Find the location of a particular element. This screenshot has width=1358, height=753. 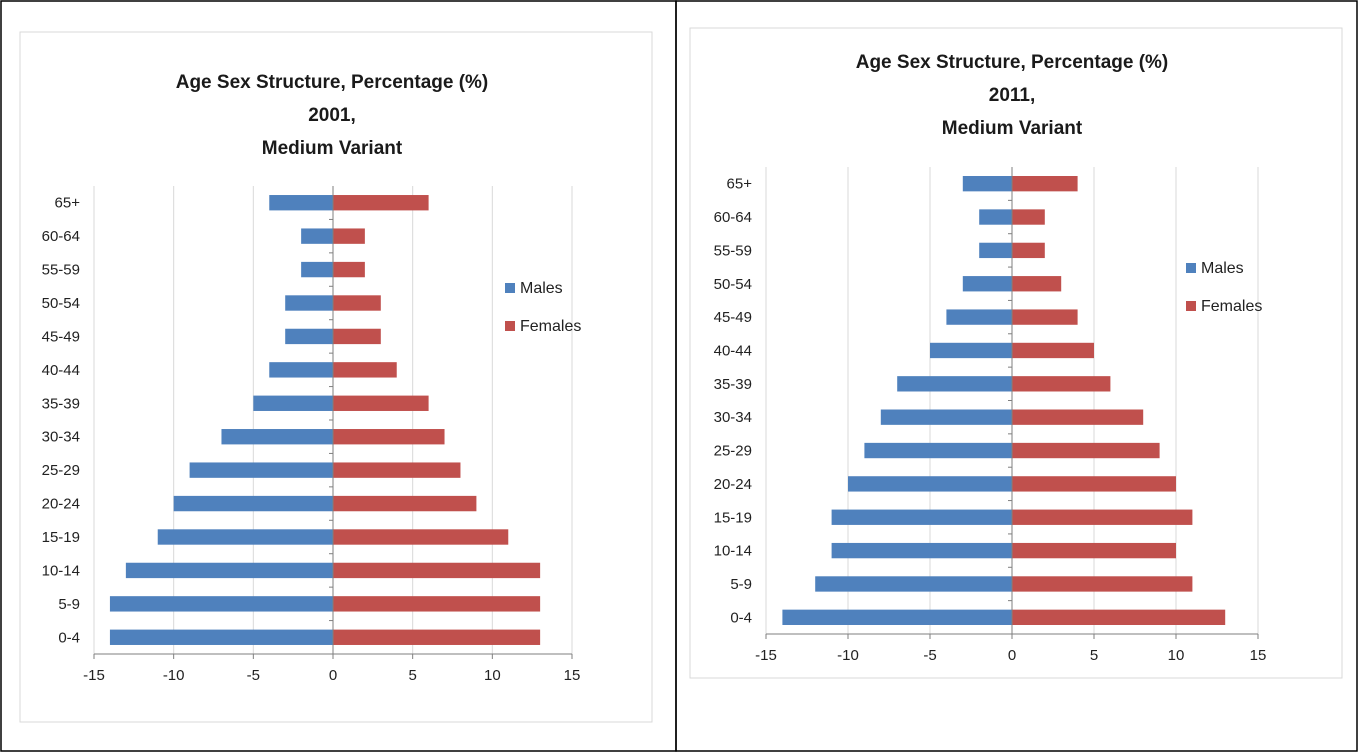

x-tick-label: 0 is located at coordinates (333, 675).